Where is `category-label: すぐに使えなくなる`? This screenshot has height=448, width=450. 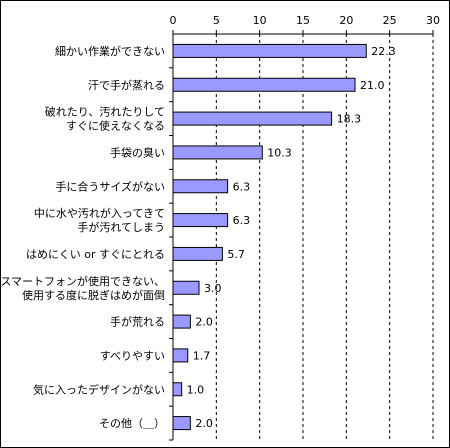
category-label: すぐに使えなくなる is located at coordinates (115, 126).